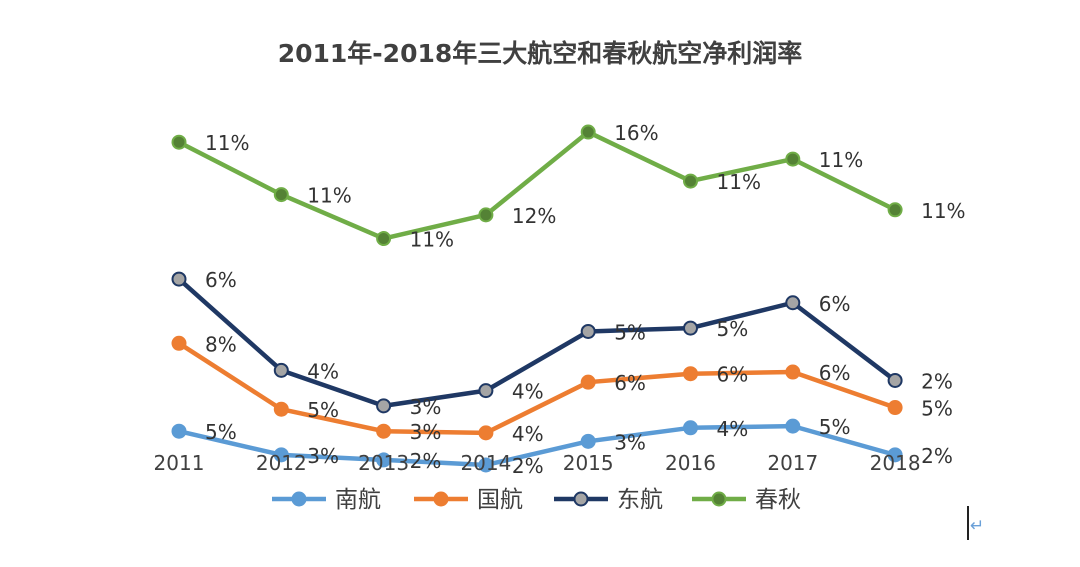 Image resolution: width=1080 pixels, height=567 pixels. What do you see at coordinates (640, 500) in the screenshot?
I see `legend-label: 东航` at bounding box center [640, 500].